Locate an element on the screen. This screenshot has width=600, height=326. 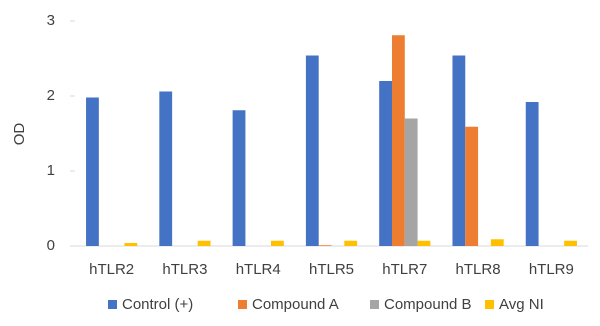
legend-label: Compound A is located at coordinates (295, 304).